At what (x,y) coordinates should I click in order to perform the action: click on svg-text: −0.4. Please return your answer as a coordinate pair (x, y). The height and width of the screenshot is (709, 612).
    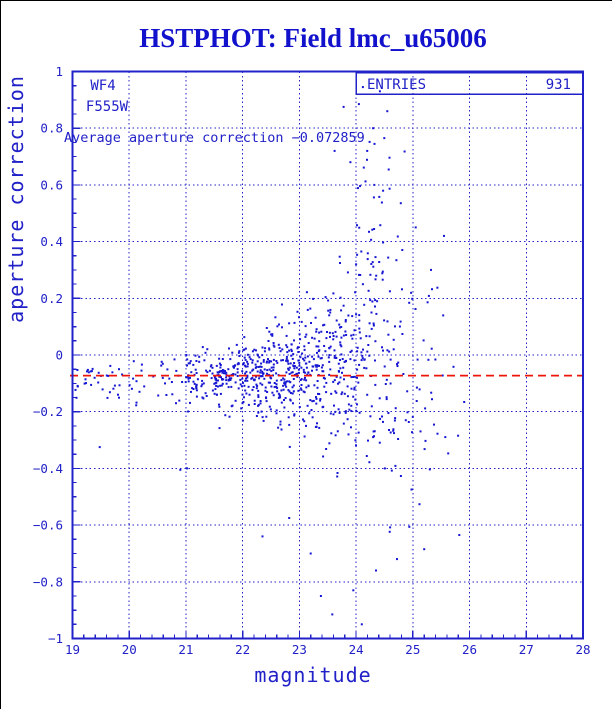
    Looking at the image, I should click on (48, 468).